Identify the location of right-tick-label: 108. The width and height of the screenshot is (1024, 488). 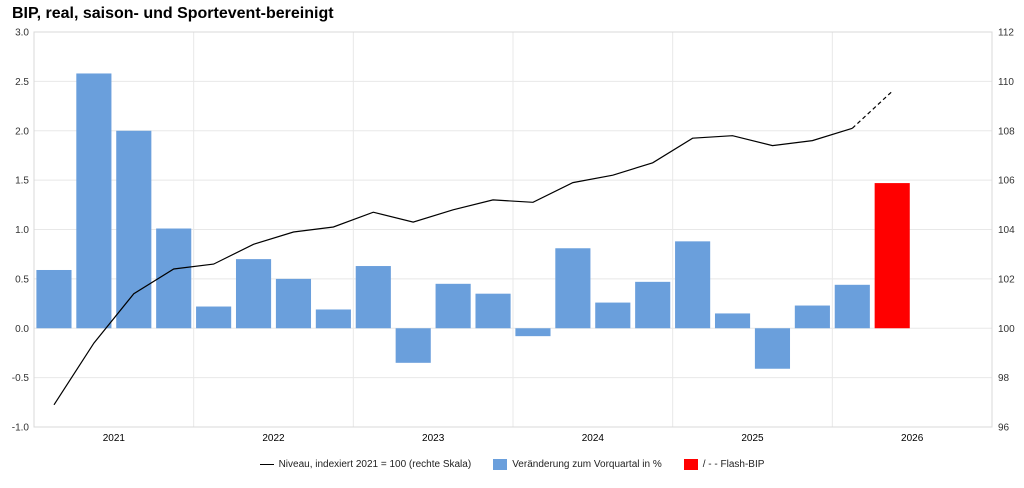
(1006, 131).